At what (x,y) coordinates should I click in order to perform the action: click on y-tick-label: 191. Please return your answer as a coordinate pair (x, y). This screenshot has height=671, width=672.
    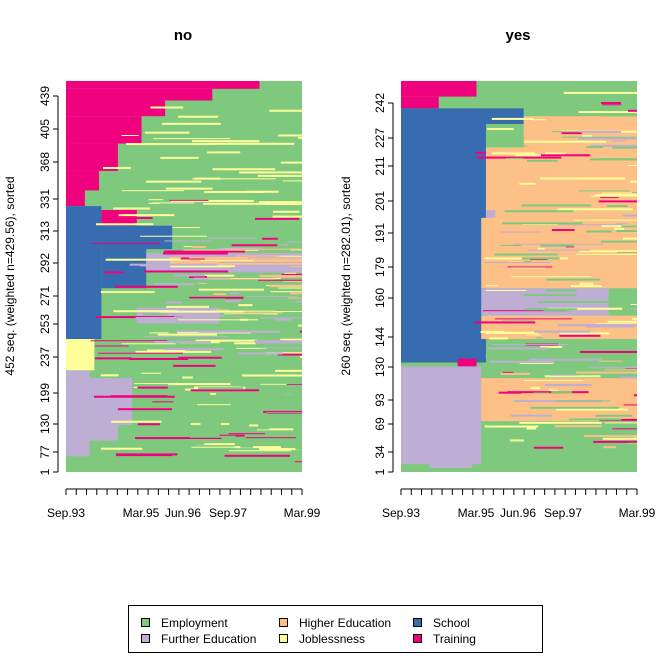
    Looking at the image, I should click on (380, 233).